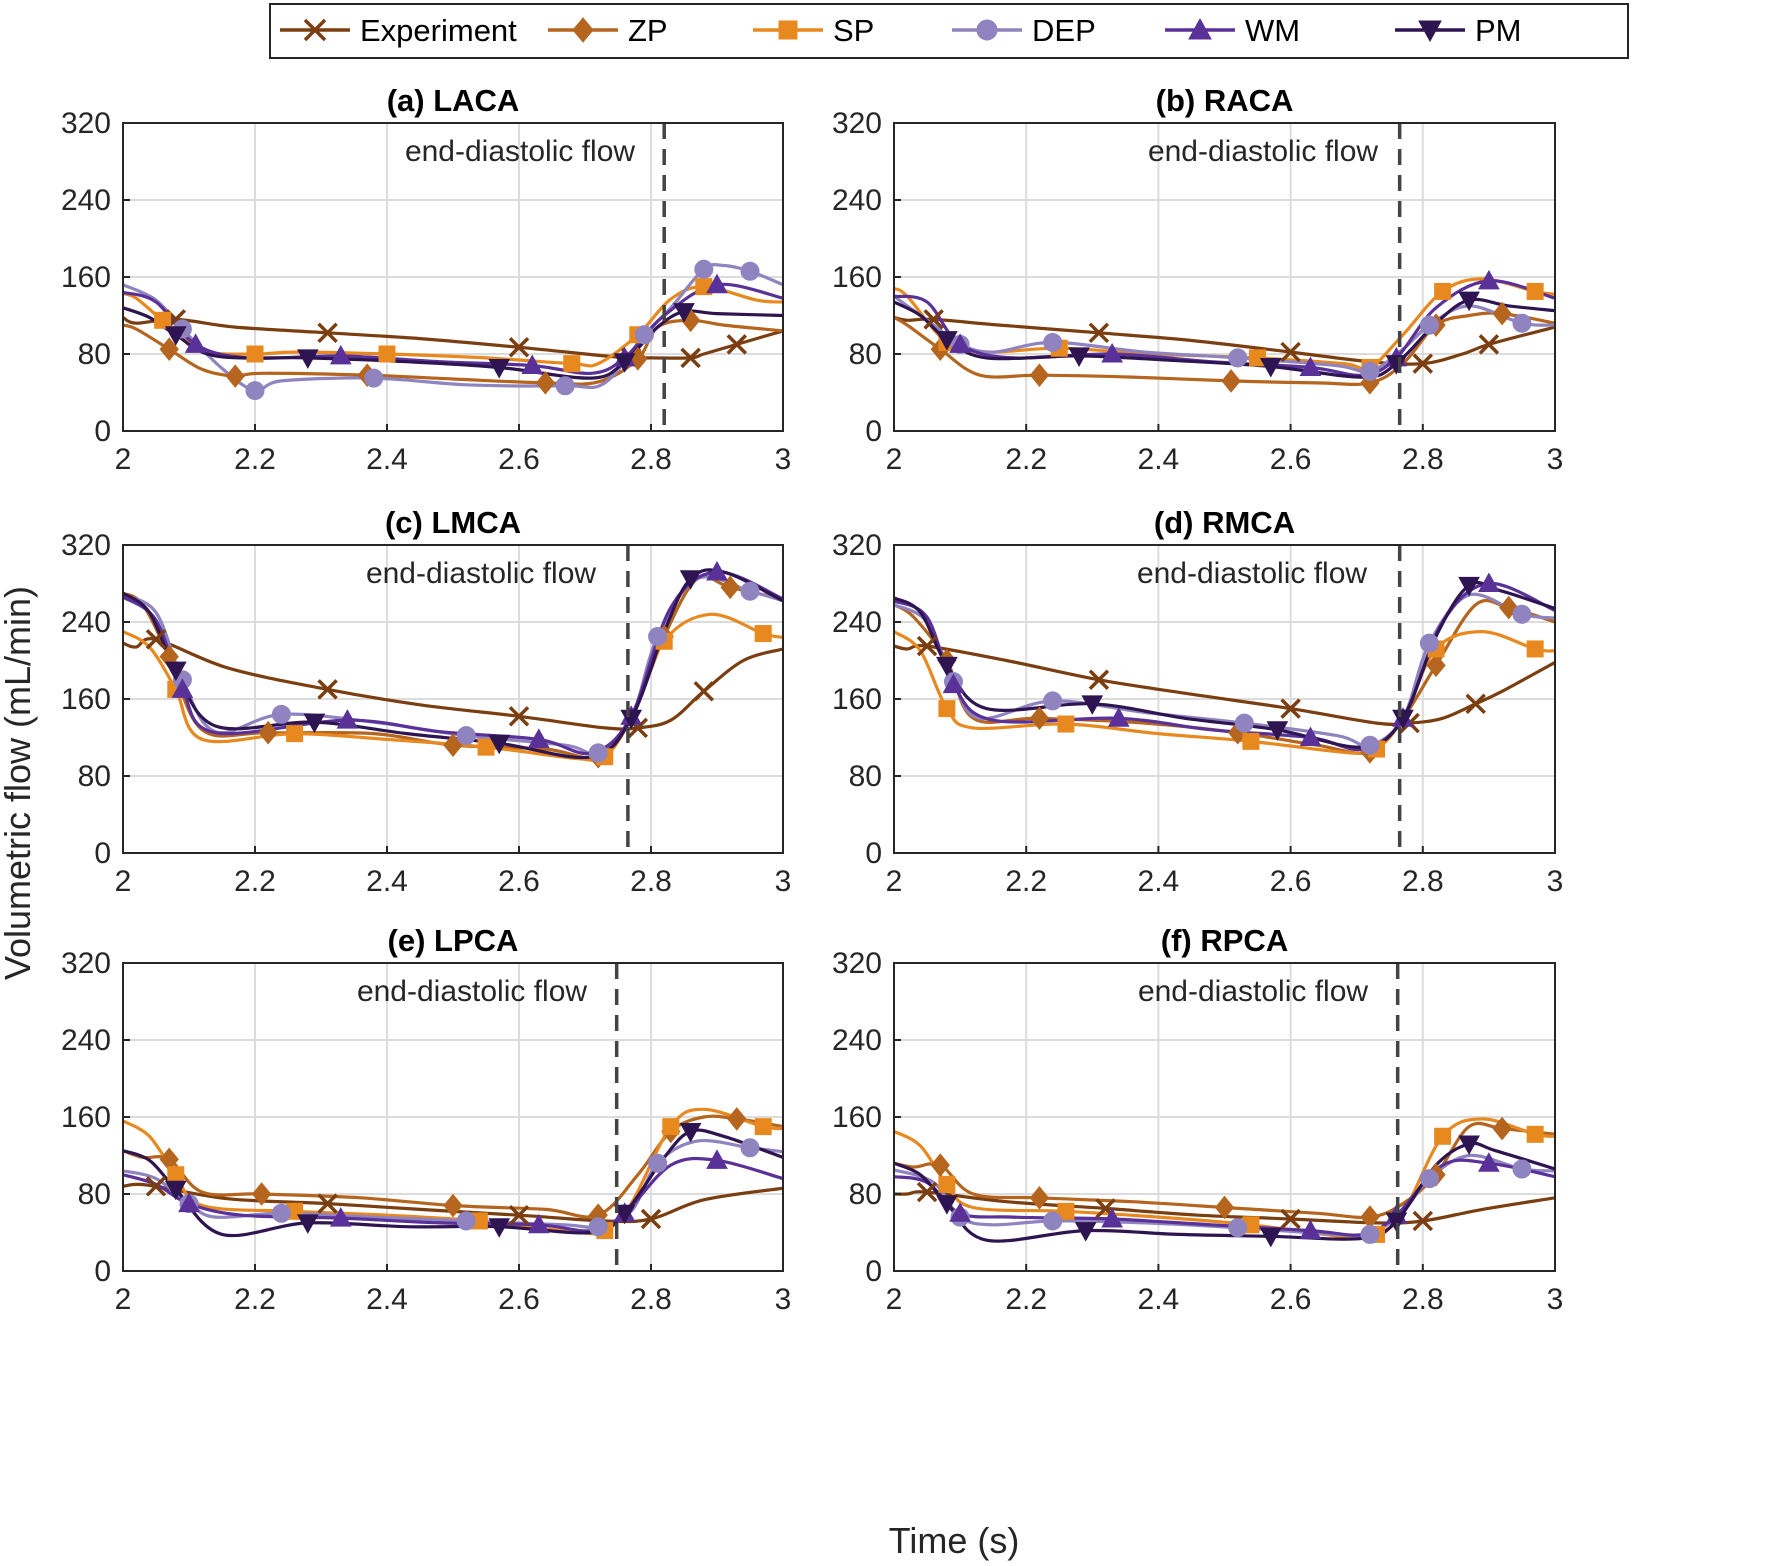 The image size is (1770, 1566). I want to click on panel-title: (e) LPCA, so click(453, 940).